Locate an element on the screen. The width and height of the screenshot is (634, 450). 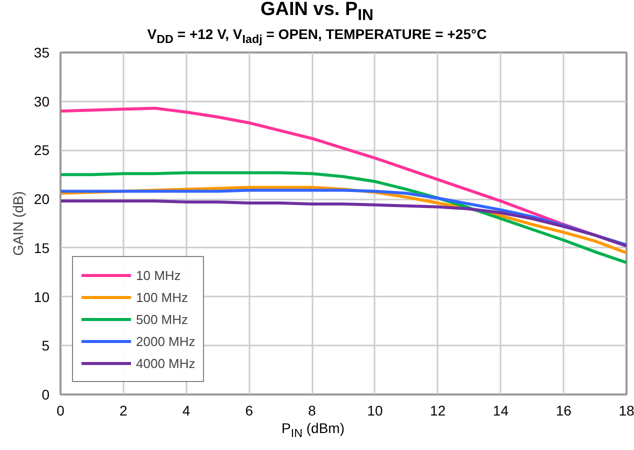
x-tick-label: 2 is located at coordinates (123, 410).